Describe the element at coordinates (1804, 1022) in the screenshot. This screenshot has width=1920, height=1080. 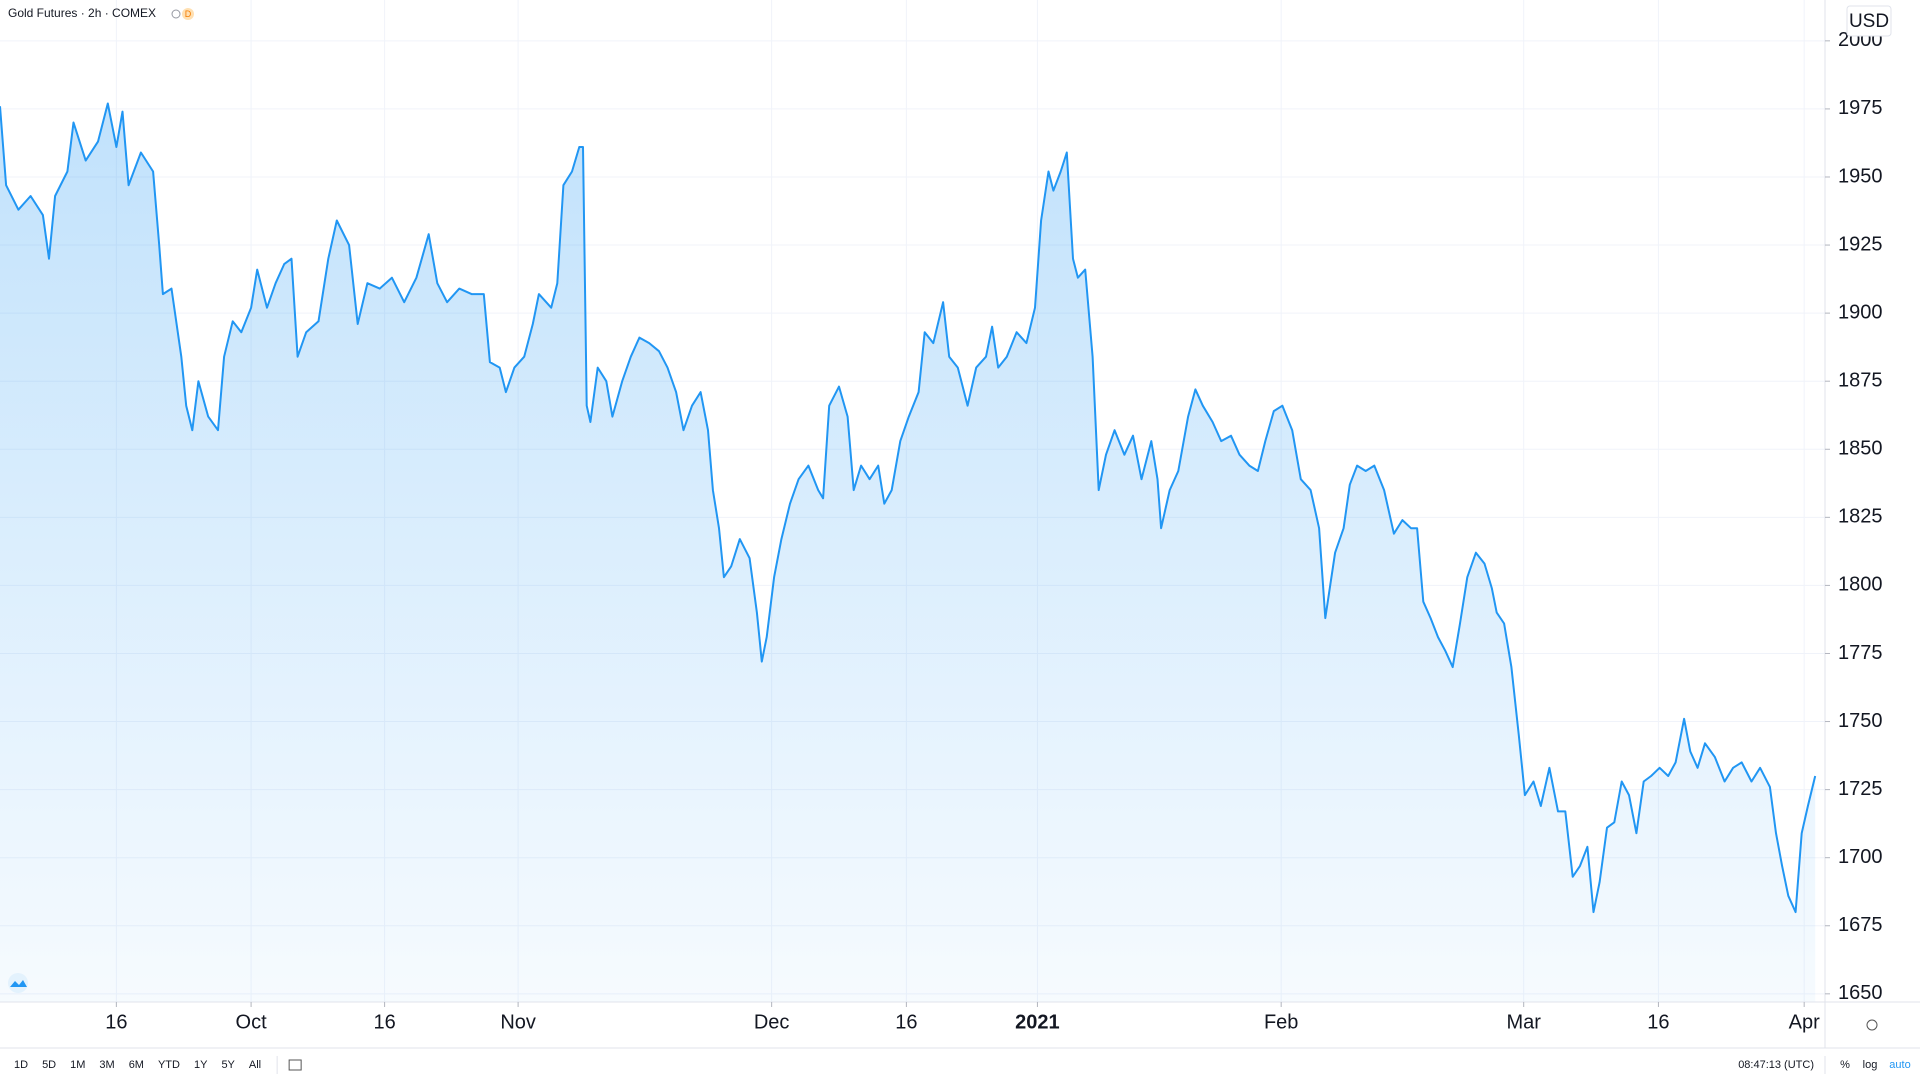
I see `x-tick-label: Apr` at that location.